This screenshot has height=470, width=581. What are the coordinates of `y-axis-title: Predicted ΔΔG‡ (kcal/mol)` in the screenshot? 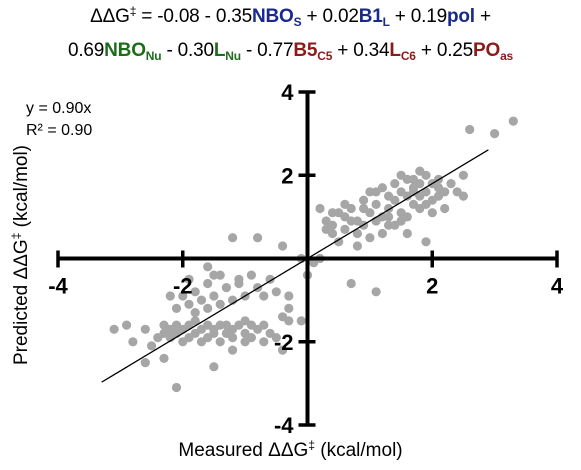 It's located at (21, 255).